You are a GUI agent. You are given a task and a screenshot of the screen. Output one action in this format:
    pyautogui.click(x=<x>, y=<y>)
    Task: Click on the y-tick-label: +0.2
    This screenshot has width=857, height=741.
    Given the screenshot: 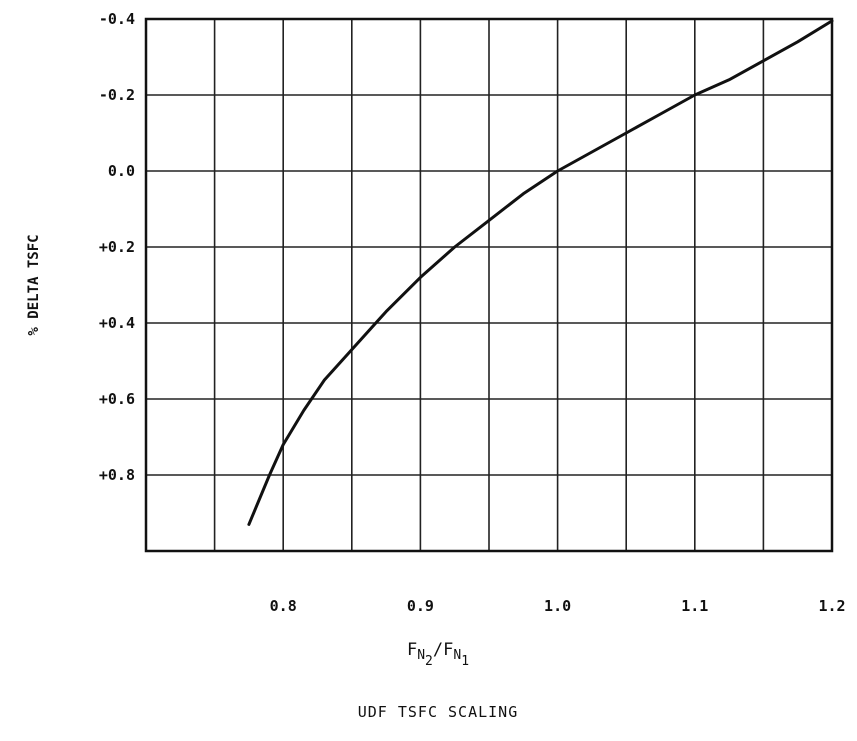 What is the action you would take?
    pyautogui.click(x=117, y=247)
    